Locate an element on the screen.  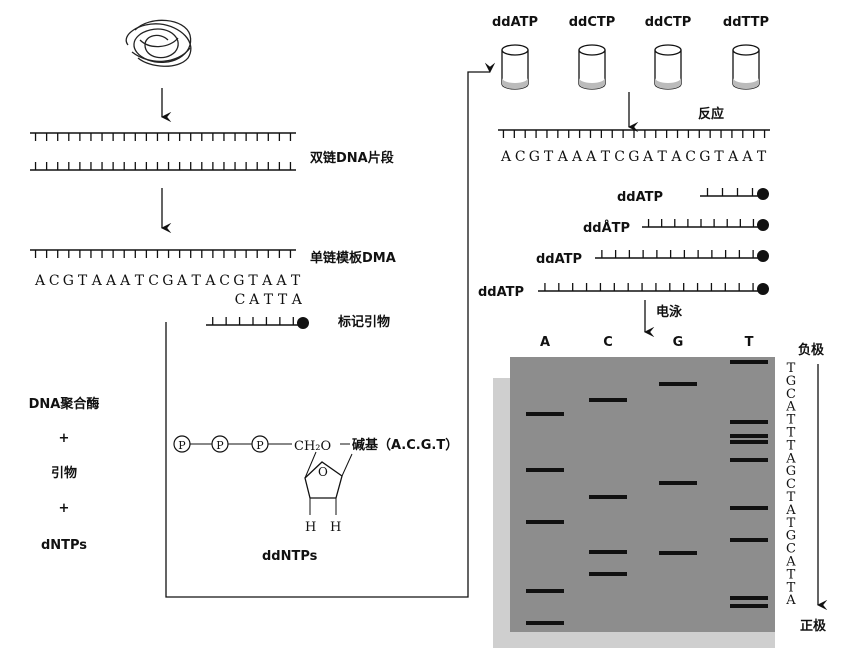
fragment-2: ddATP is located at coordinates (652, 258).